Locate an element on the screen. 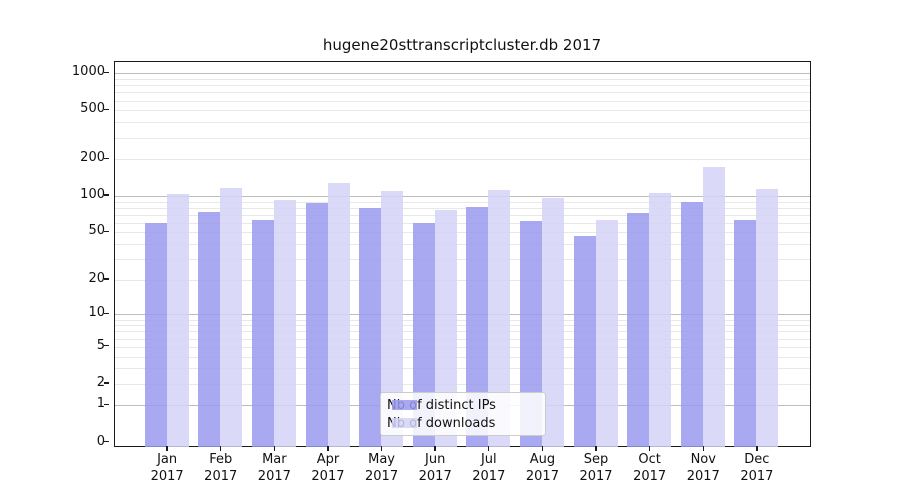  y-tick-label: 1000 is located at coordinates (88, 72).